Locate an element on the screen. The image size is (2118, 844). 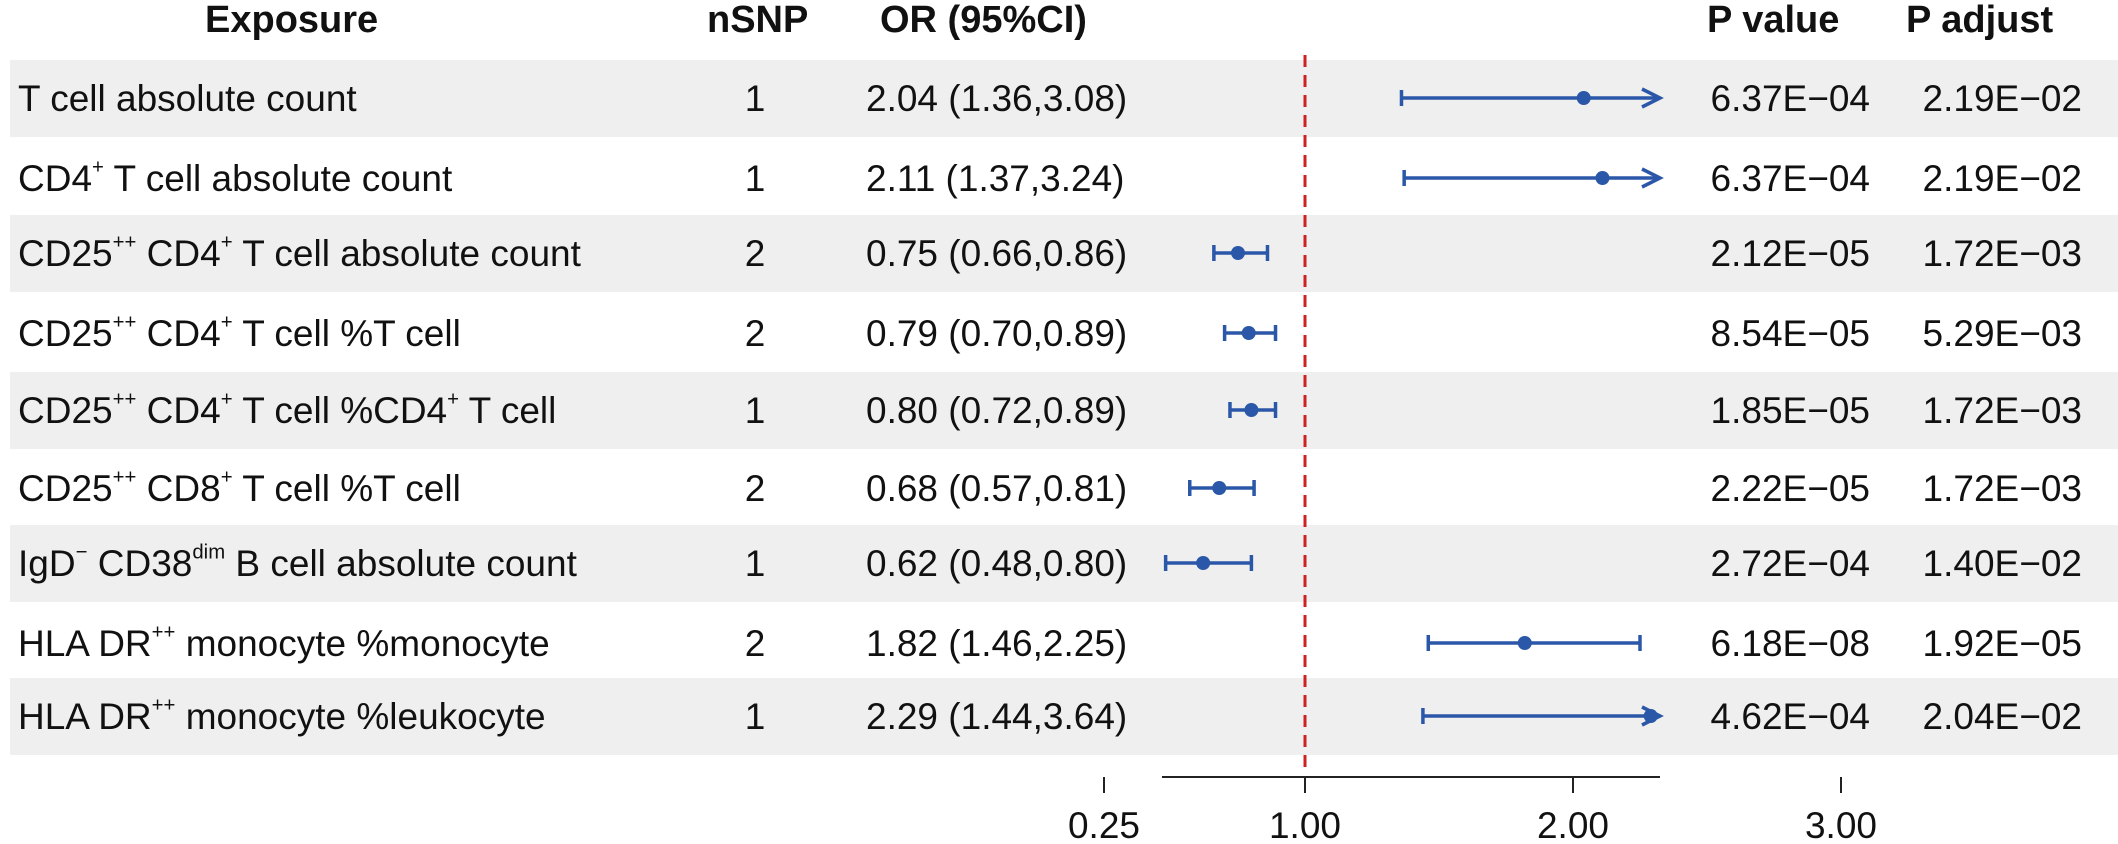
p-value: 8.54E−05 is located at coordinates (1790, 333).